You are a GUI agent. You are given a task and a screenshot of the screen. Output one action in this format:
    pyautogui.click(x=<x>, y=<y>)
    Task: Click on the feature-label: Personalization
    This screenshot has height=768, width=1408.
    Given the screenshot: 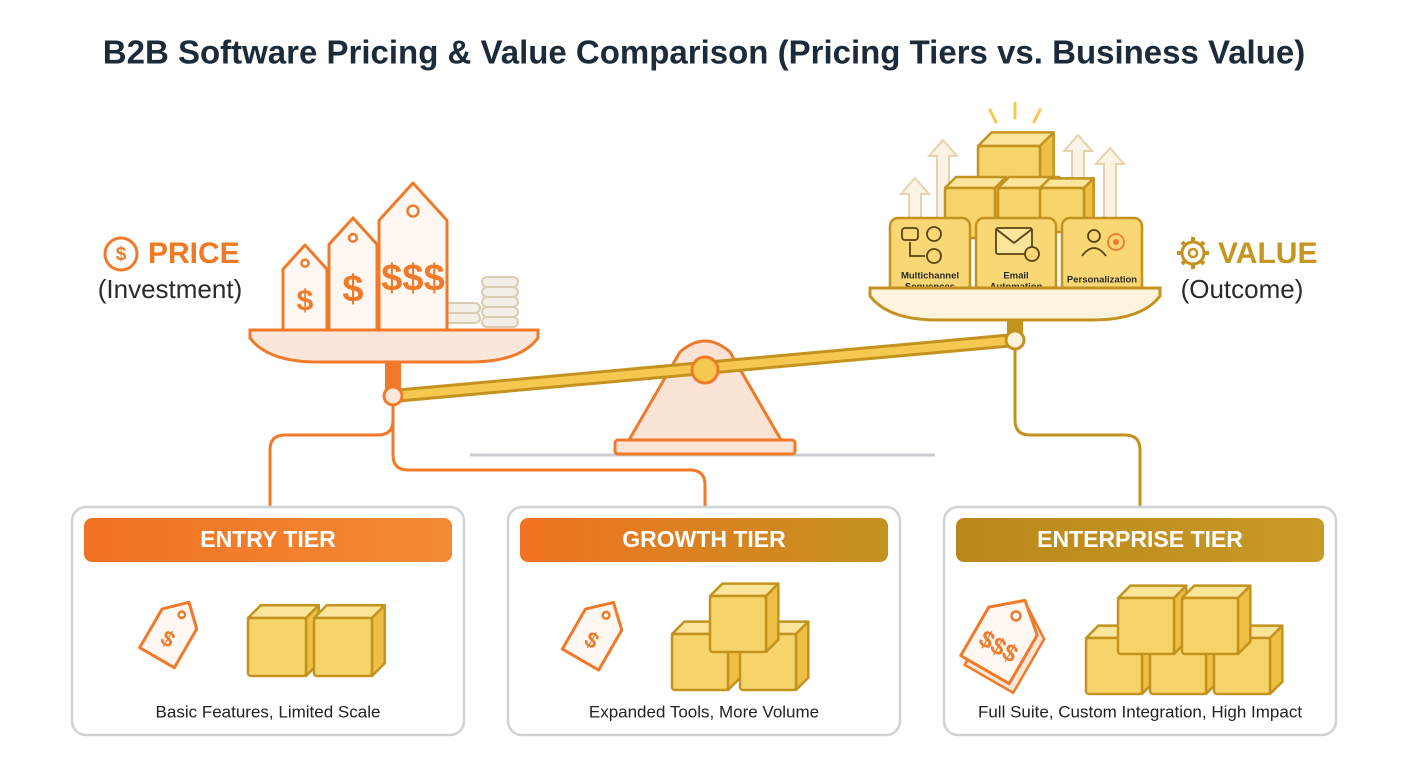 What is the action you would take?
    pyautogui.click(x=1102, y=280)
    